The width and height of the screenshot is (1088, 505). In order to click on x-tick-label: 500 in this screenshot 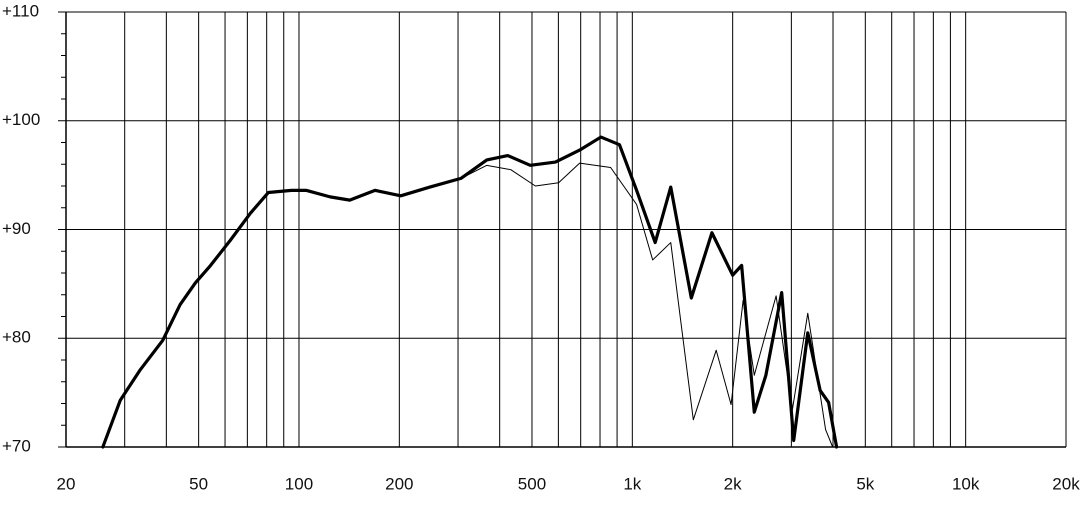, I will do `click(532, 483)`.